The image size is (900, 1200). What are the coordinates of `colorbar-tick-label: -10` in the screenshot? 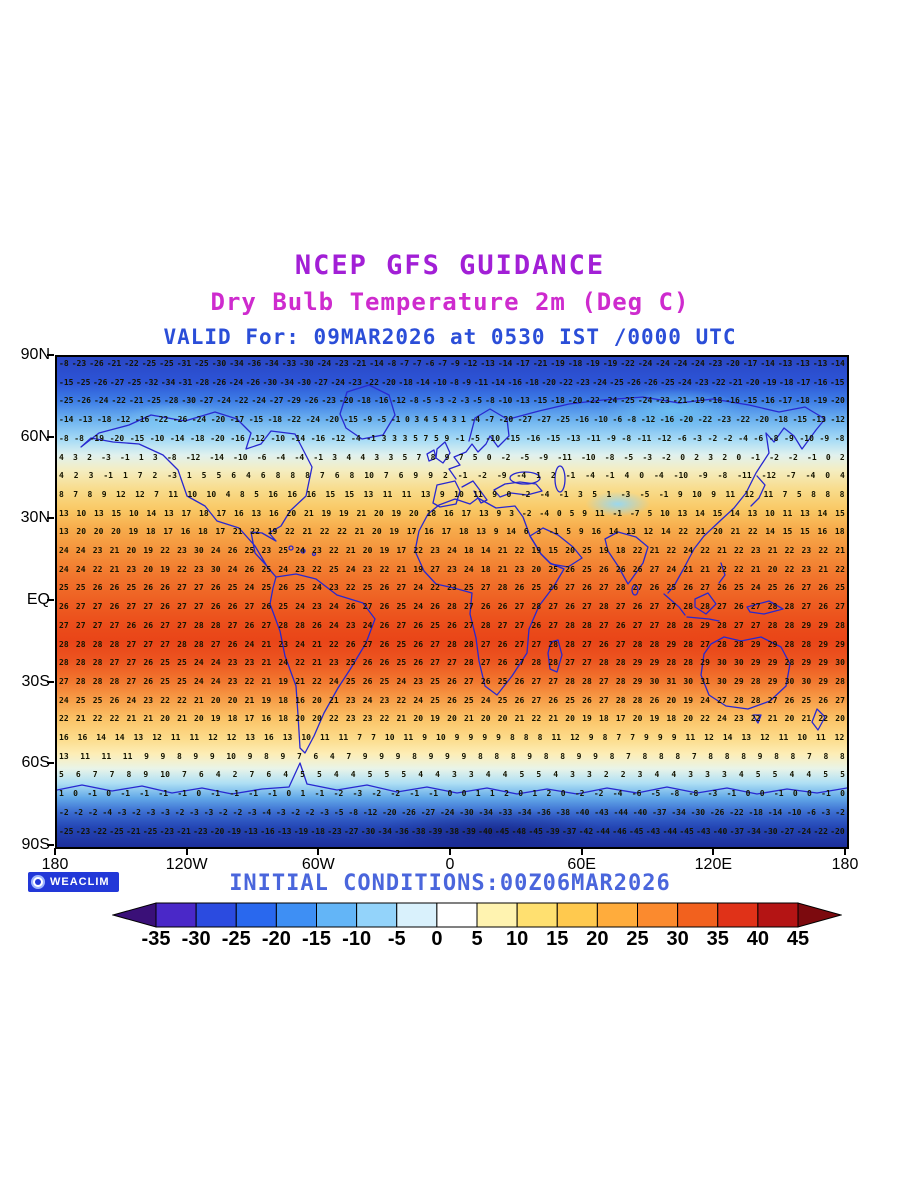 It's located at (357, 939).